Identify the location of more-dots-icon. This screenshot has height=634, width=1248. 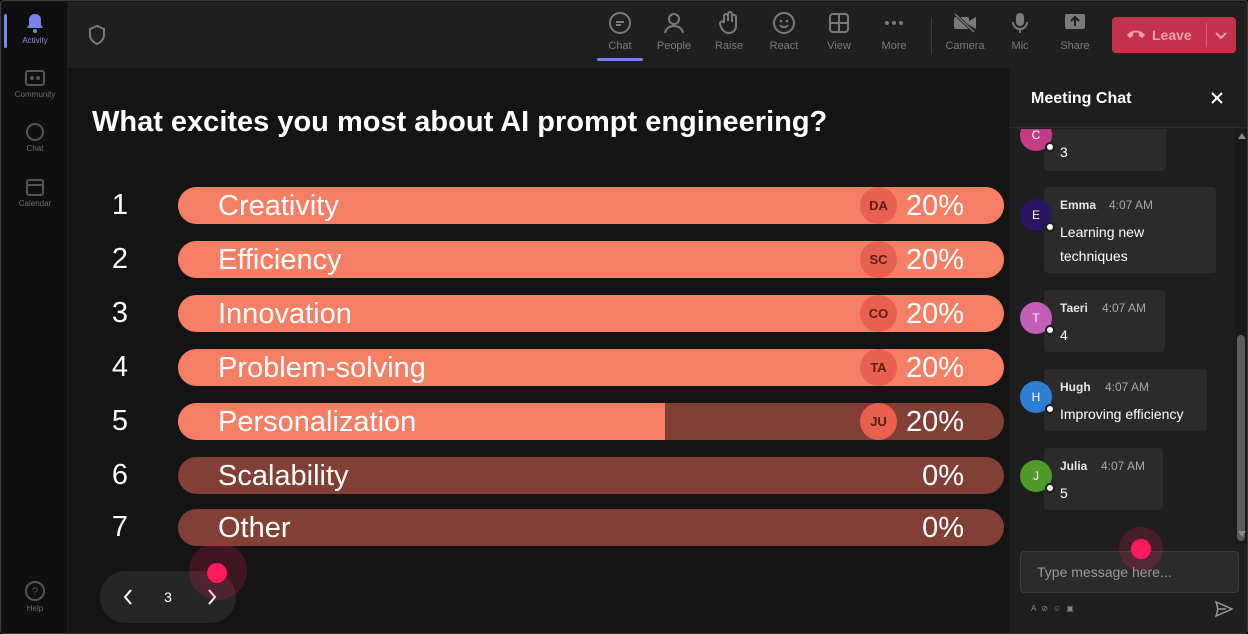
(894, 23).